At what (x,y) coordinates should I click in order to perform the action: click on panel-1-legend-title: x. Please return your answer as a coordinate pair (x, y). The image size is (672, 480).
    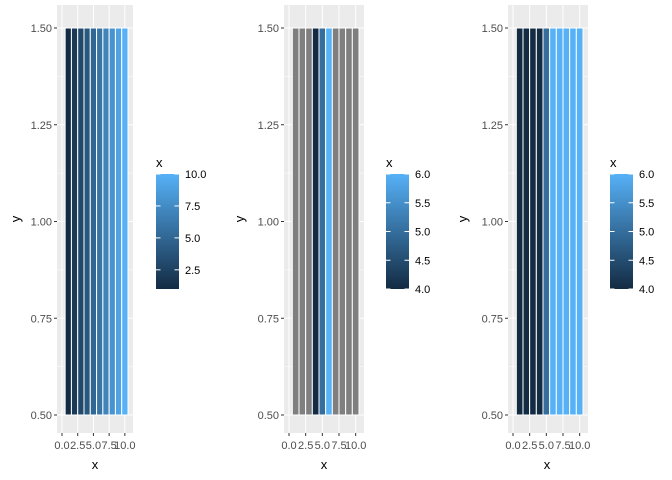
    Looking at the image, I should click on (159, 162).